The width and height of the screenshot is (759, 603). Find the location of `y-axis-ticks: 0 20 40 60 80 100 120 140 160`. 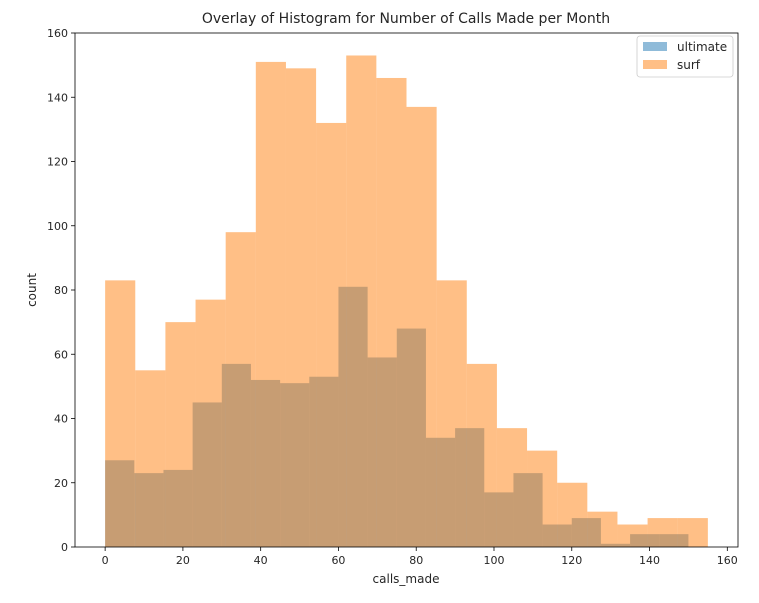

y-axis-ticks: 0 20 40 60 80 100 120 140 160 is located at coordinates (61, 290).